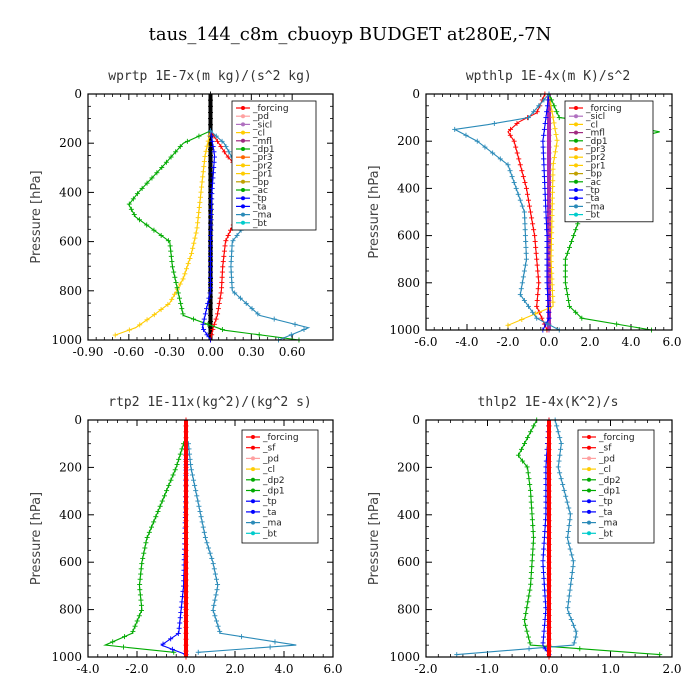 This screenshot has height=700, width=700. Describe the element at coordinates (425, 342) in the screenshot. I see `x-tick-label: -6.0` at that location.